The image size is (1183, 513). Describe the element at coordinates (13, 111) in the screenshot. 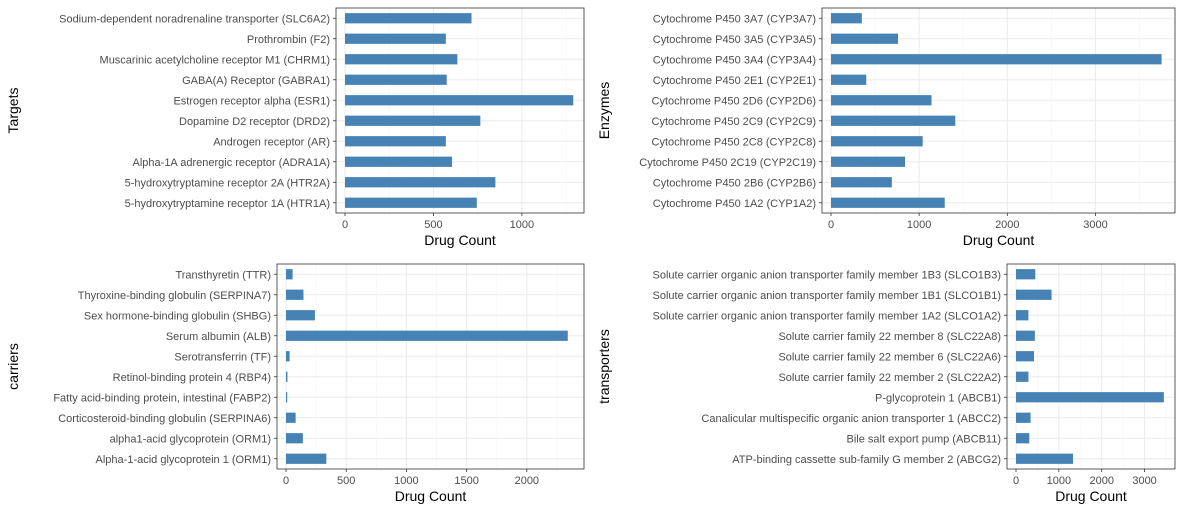

I see `y-axis-title: Targets` at that location.